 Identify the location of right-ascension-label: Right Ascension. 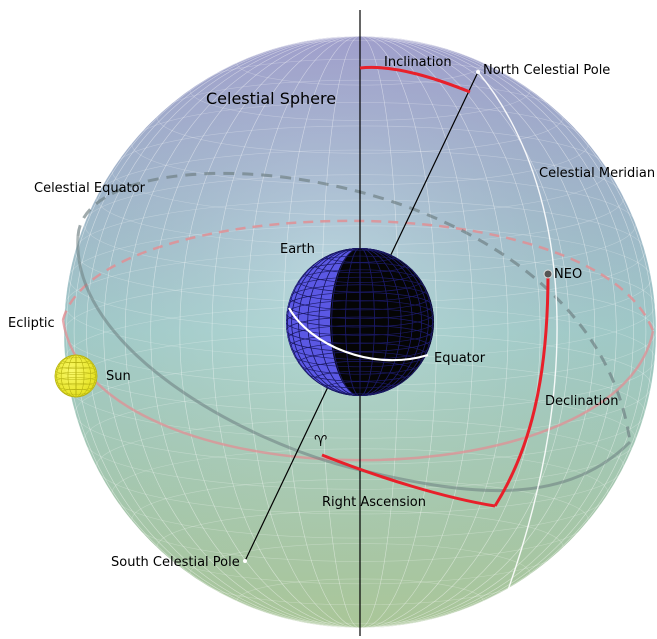
(374, 502).